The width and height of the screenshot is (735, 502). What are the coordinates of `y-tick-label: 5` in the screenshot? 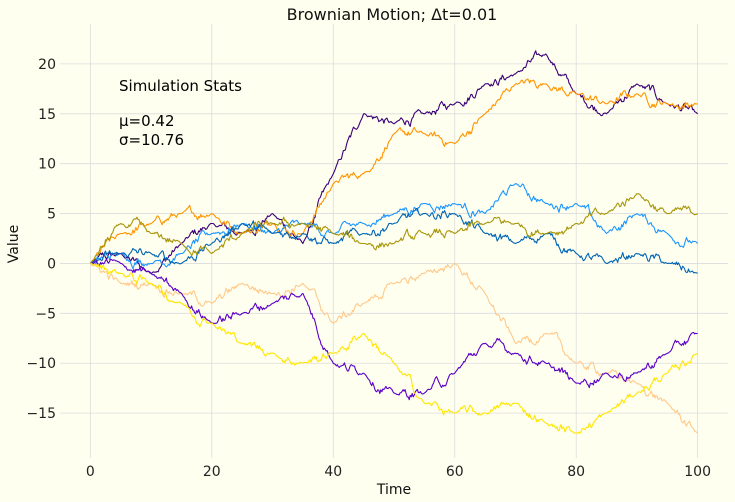 It's located at (51, 215).